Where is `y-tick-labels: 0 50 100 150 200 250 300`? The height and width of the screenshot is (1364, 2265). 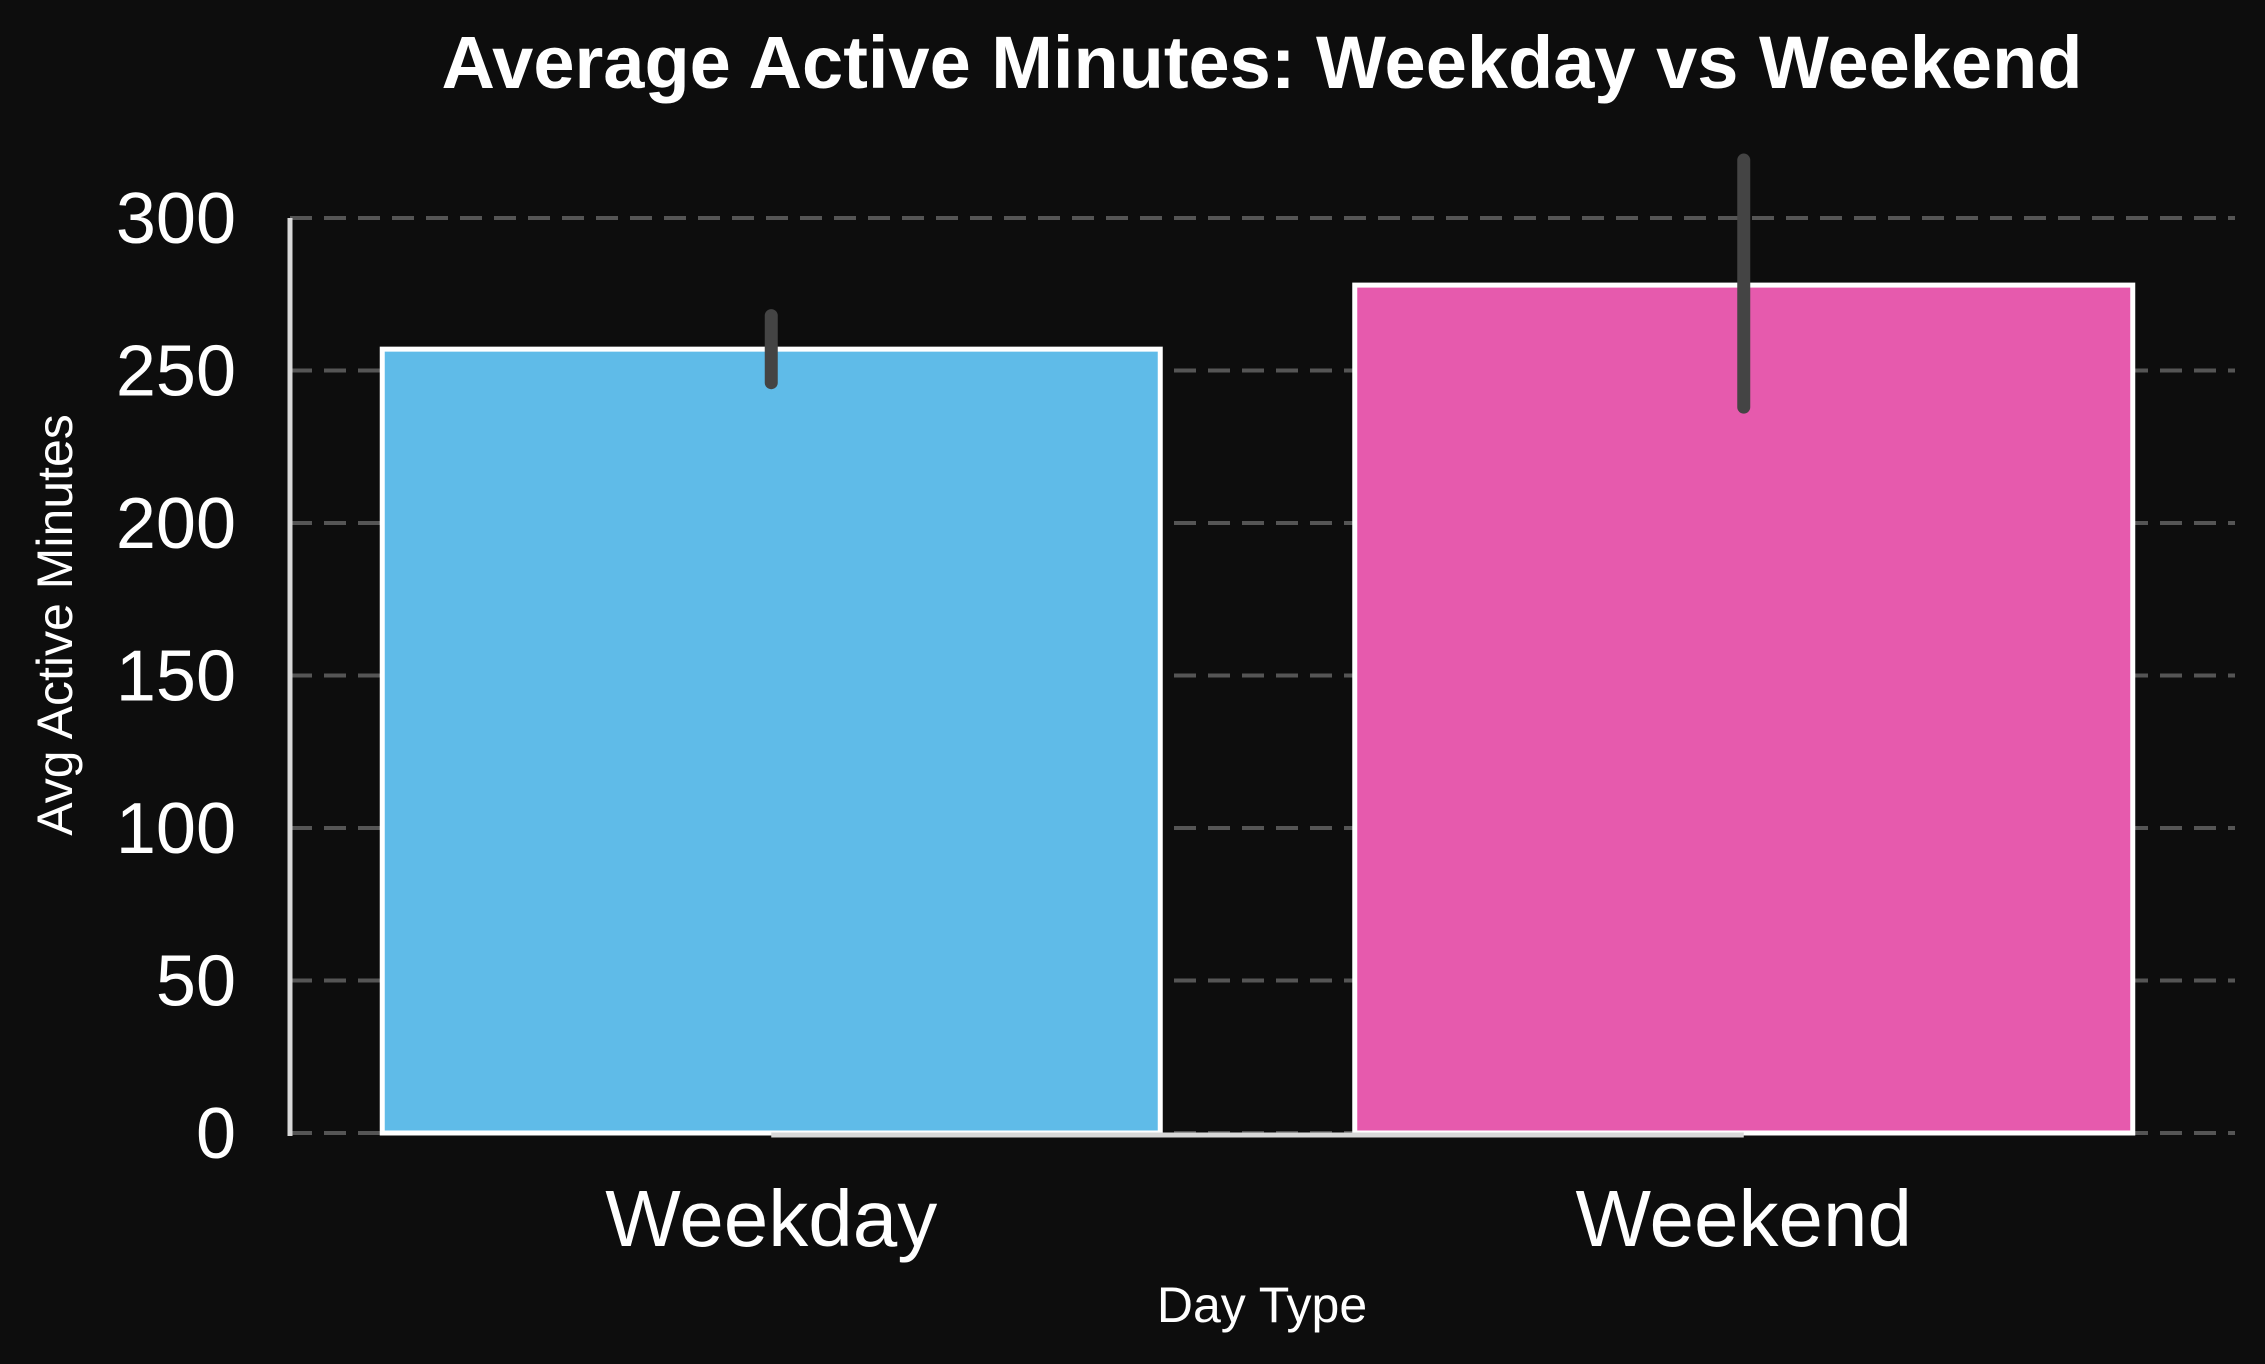
y-tick-labels: 0 50 100 150 200 250 300 is located at coordinates (176, 676).